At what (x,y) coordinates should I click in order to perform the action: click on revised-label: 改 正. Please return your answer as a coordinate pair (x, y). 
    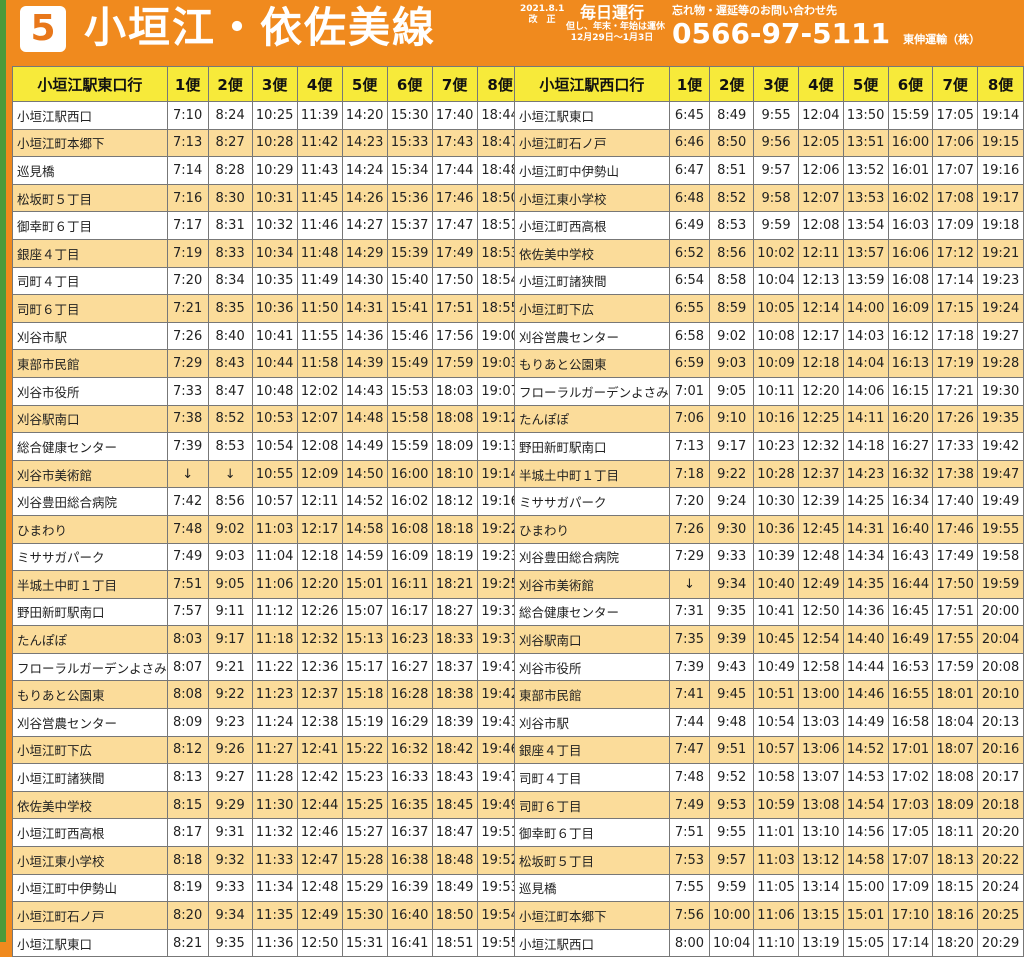
    Looking at the image, I should click on (542, 20).